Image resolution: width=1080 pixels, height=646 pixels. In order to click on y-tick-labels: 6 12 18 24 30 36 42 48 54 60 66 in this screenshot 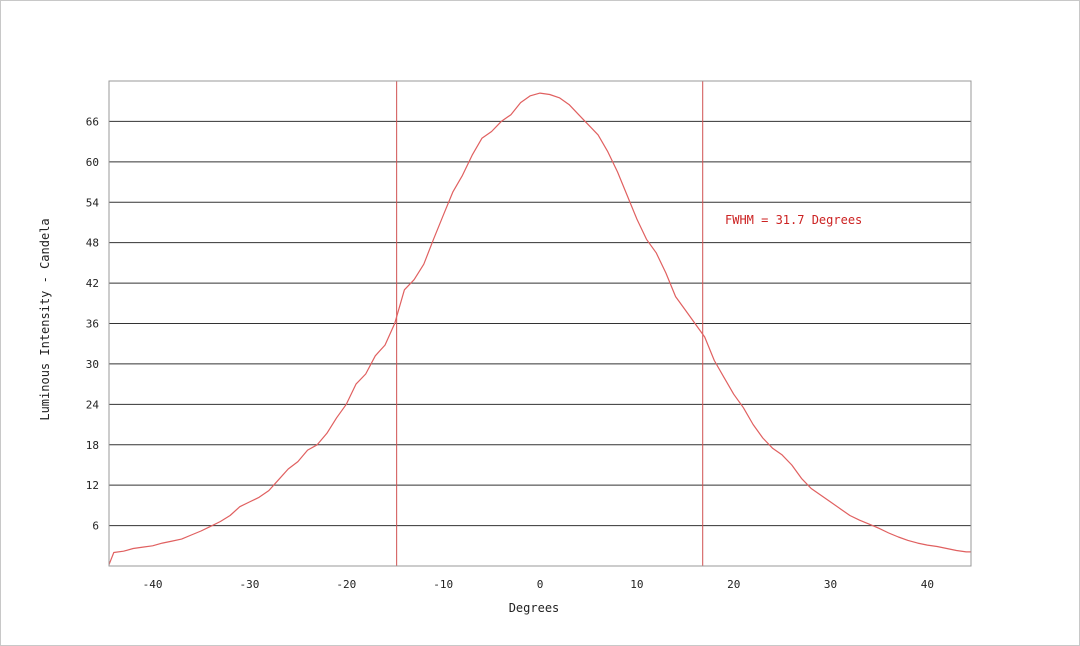, I will do `click(93, 323)`.